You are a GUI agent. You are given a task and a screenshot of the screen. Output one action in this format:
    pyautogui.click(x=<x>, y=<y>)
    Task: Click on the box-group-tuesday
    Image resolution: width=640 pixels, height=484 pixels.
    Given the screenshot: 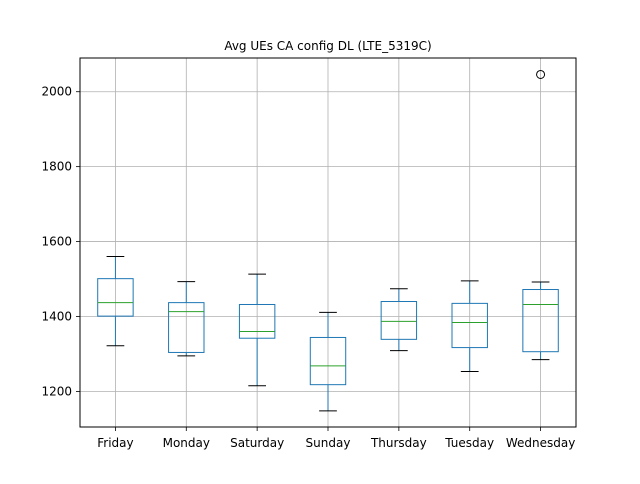 What is the action you would take?
    pyautogui.click(x=469, y=326)
    